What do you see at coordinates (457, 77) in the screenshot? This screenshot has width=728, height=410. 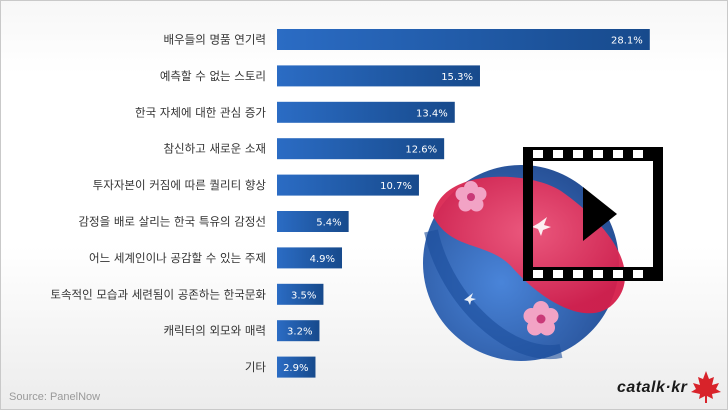 I see `value-label: 15.3%` at bounding box center [457, 77].